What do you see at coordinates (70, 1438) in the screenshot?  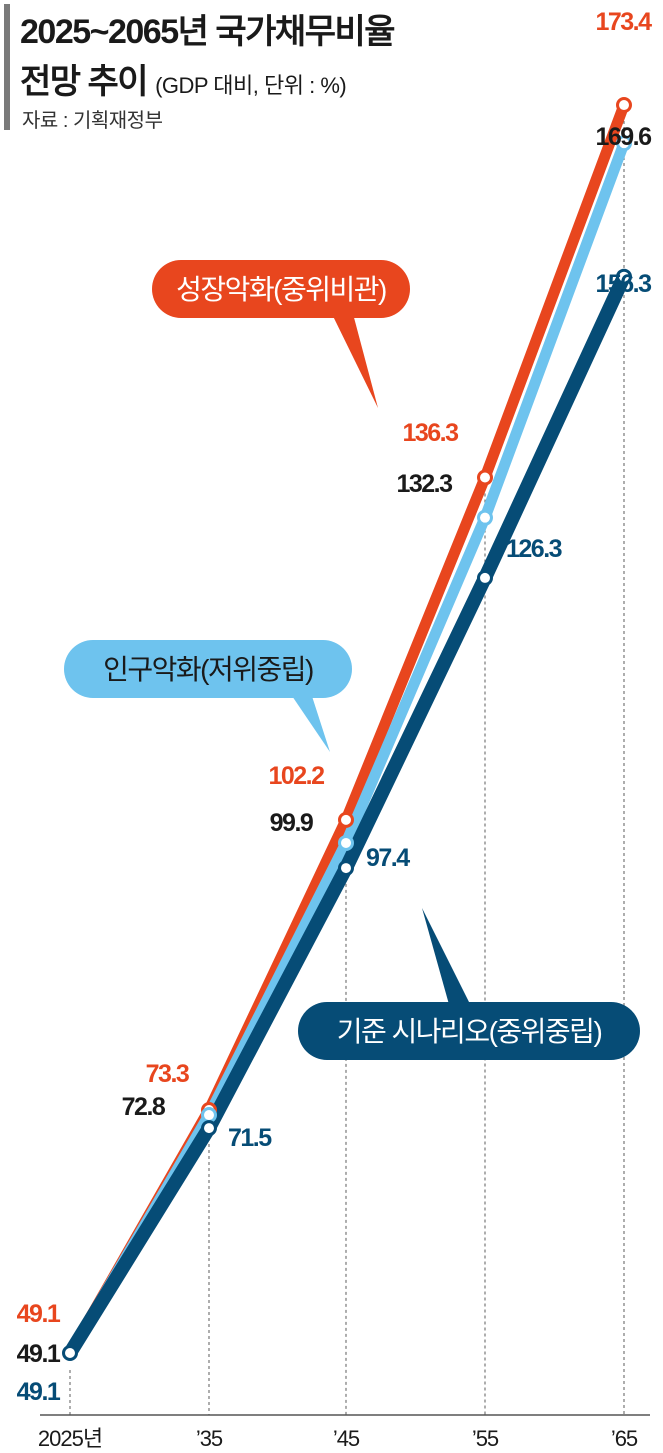 I see `x-tick-label: 2025년` at bounding box center [70, 1438].